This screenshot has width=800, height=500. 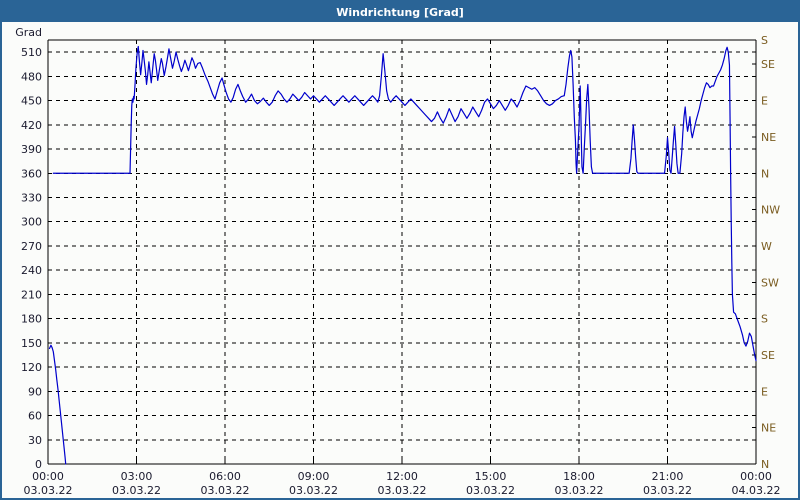 What do you see at coordinates (31, 367) in the screenshot?
I see `y-tick-label: 120` at bounding box center [31, 367].